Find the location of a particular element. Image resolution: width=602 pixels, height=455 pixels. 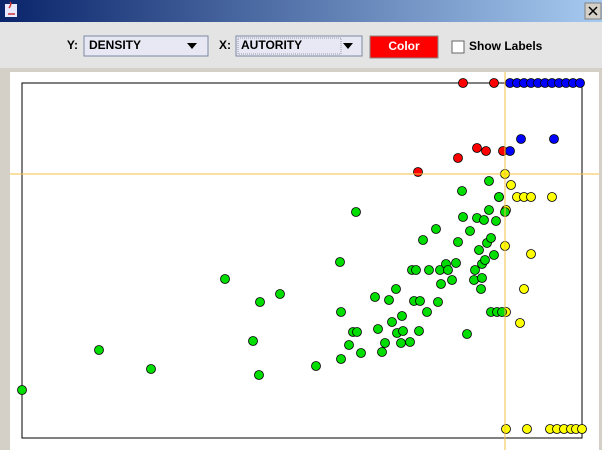

title-bar is located at coordinates (301, 11).